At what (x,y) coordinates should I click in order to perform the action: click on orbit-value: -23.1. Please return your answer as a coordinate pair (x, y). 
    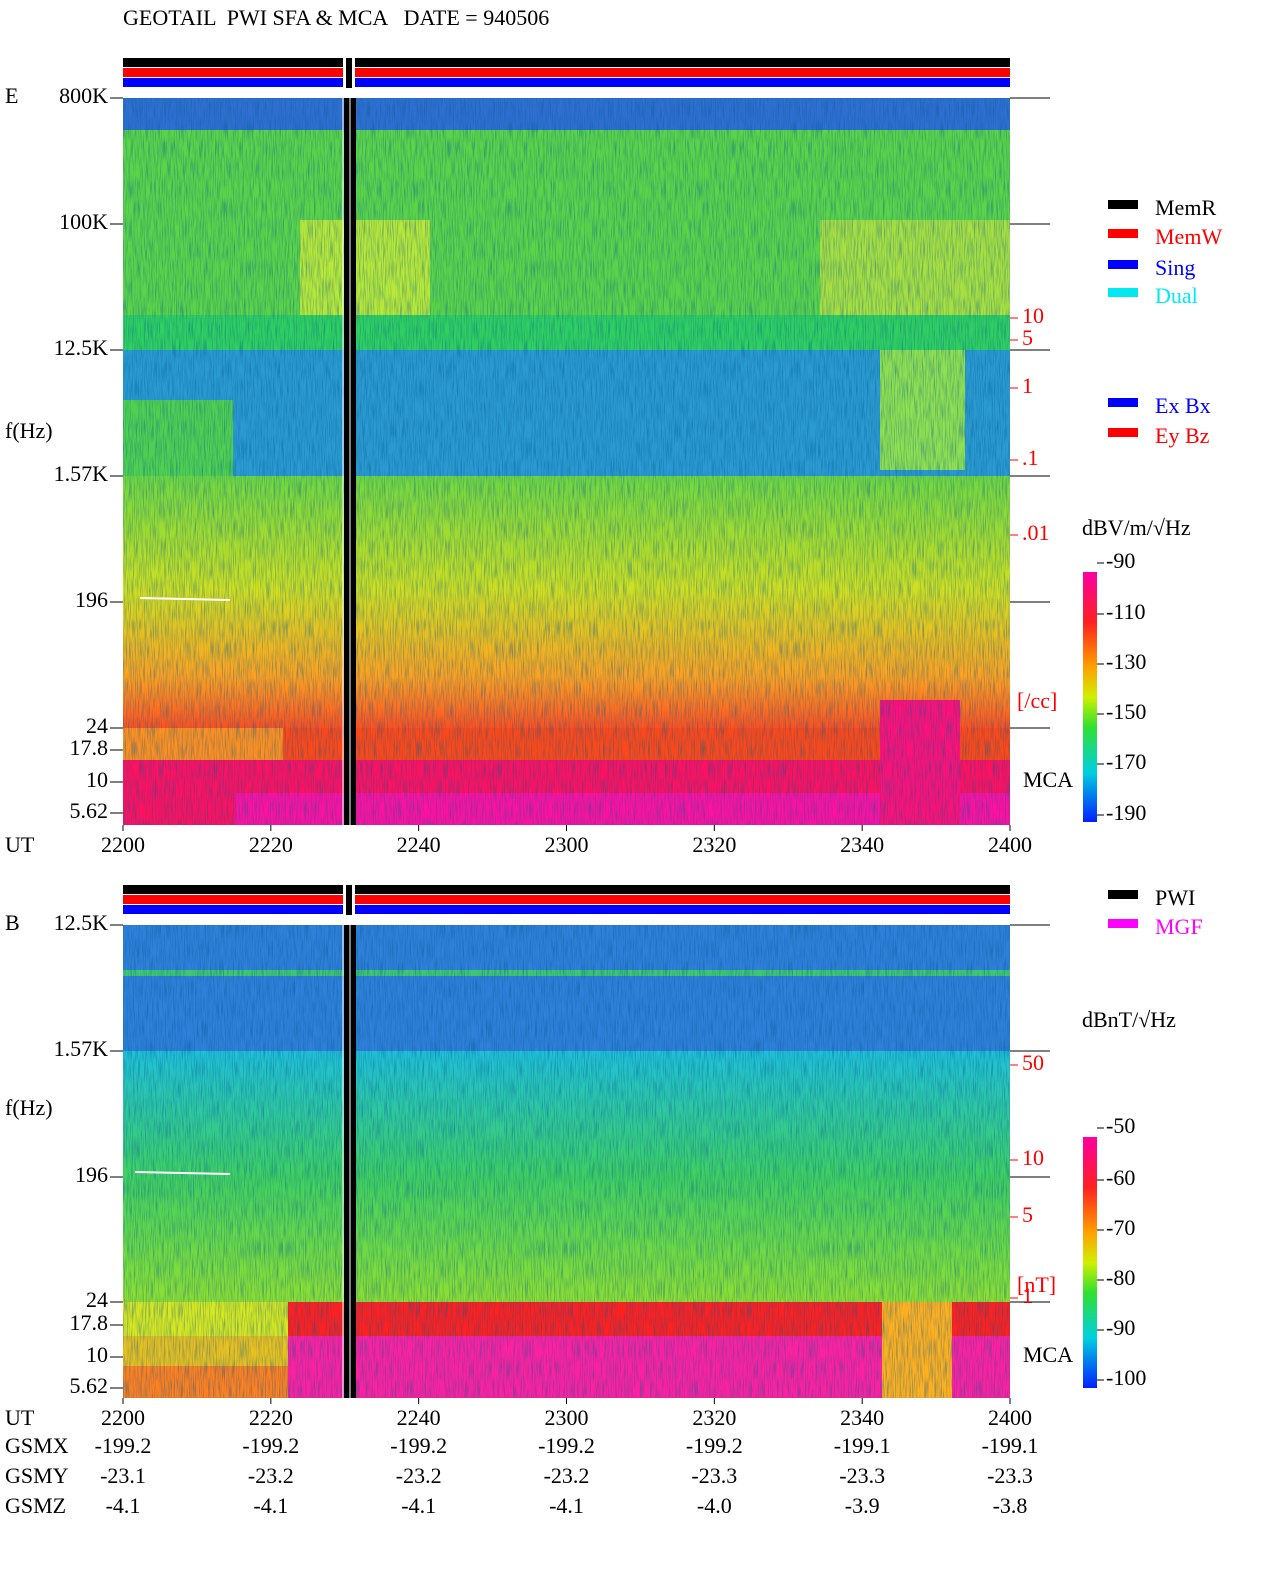
    Looking at the image, I should click on (123, 1475).